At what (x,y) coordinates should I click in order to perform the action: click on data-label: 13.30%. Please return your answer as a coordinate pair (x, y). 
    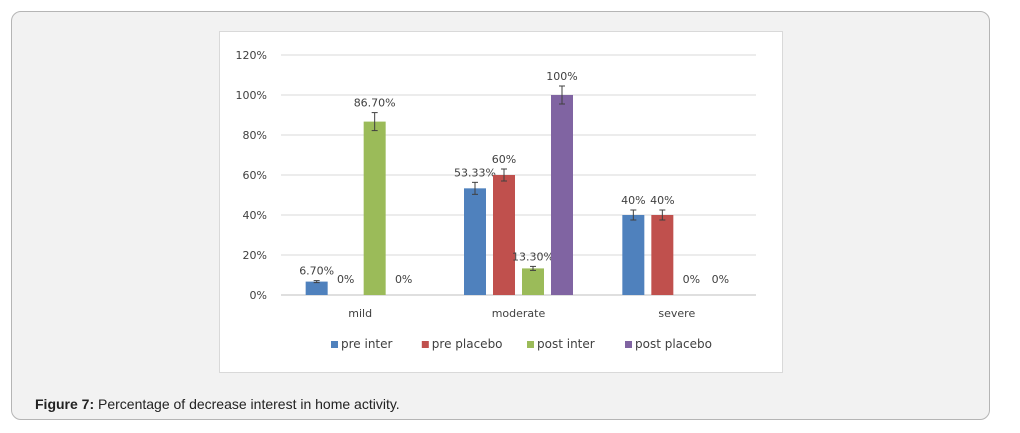
    Looking at the image, I should click on (533, 256).